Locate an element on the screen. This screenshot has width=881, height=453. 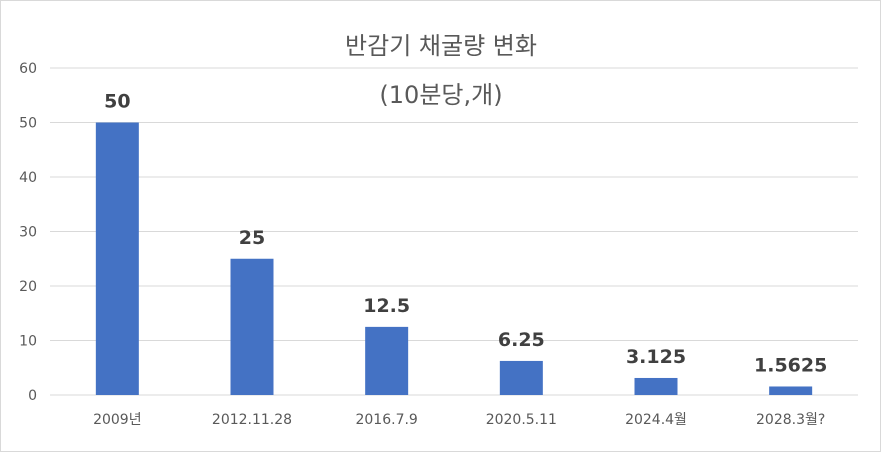
y-tick-label: 20 is located at coordinates (28, 287).